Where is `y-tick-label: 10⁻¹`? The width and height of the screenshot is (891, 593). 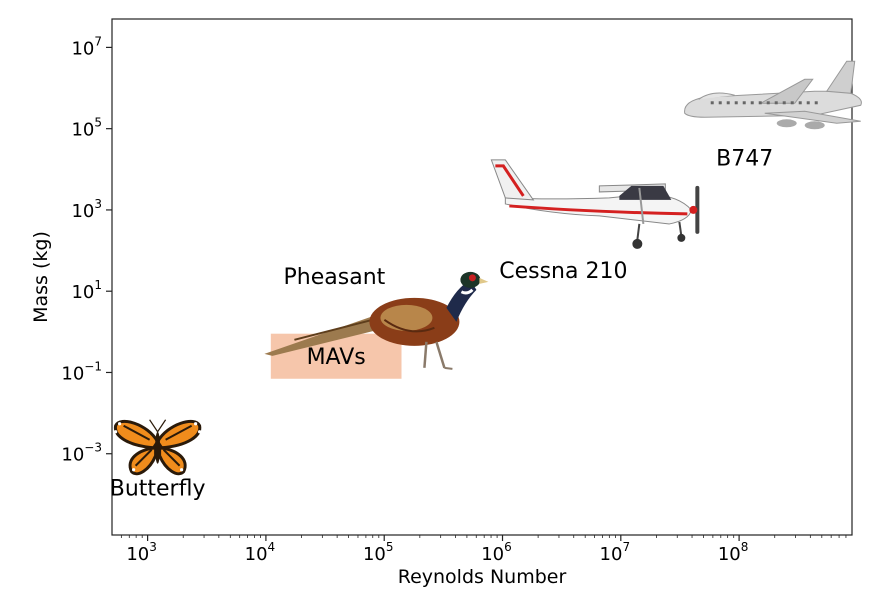
y-tick-label: 10⁻¹ is located at coordinates (81, 371).